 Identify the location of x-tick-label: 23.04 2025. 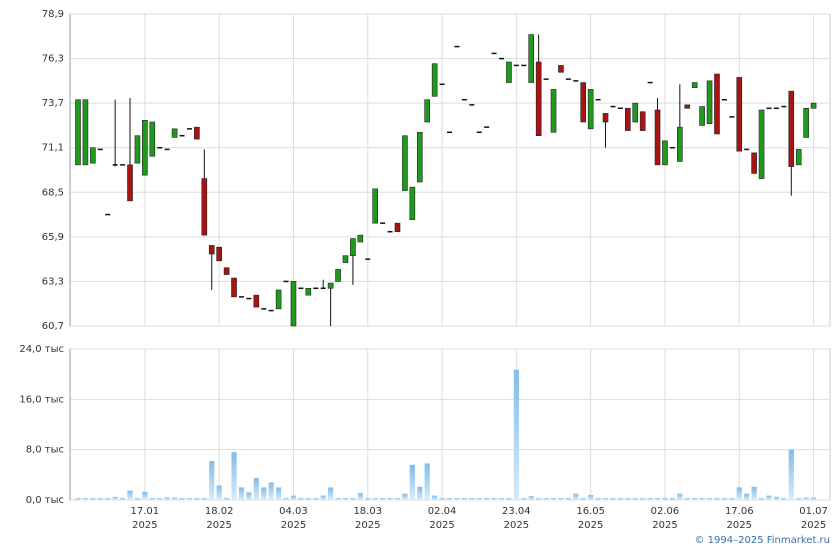
(516, 518).